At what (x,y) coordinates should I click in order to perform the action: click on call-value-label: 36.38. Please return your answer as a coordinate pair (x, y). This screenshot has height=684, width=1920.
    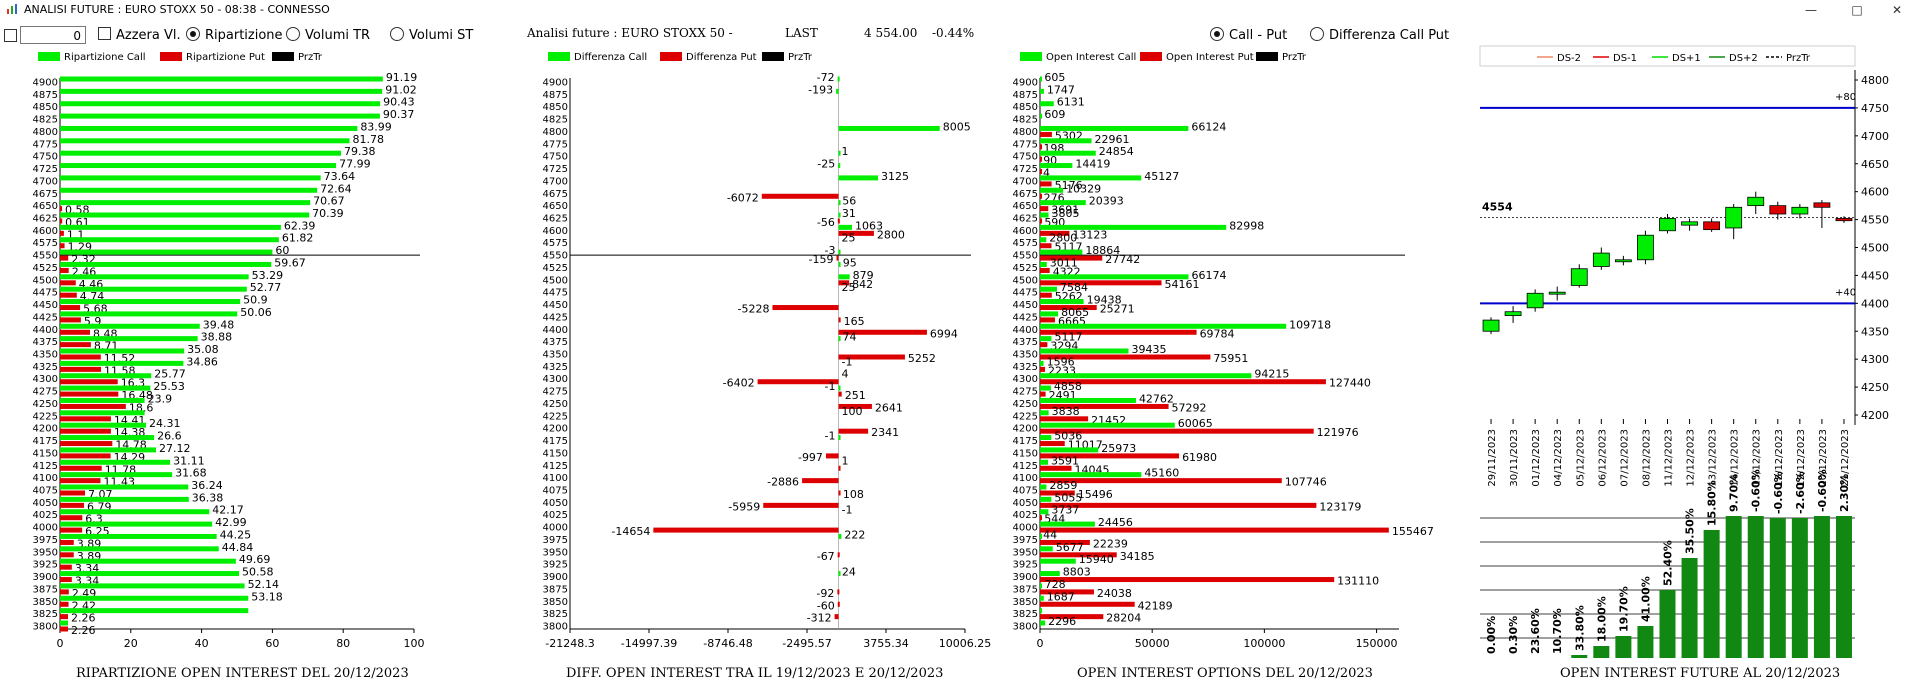
    Looking at the image, I should click on (208, 497).